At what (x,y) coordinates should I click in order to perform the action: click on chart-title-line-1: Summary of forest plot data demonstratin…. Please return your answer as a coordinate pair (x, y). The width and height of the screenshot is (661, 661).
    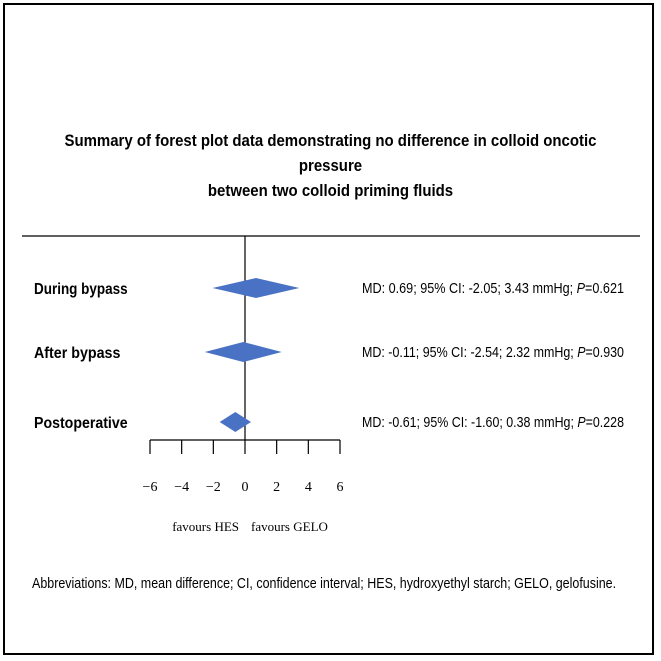
    Looking at the image, I should click on (330, 153).